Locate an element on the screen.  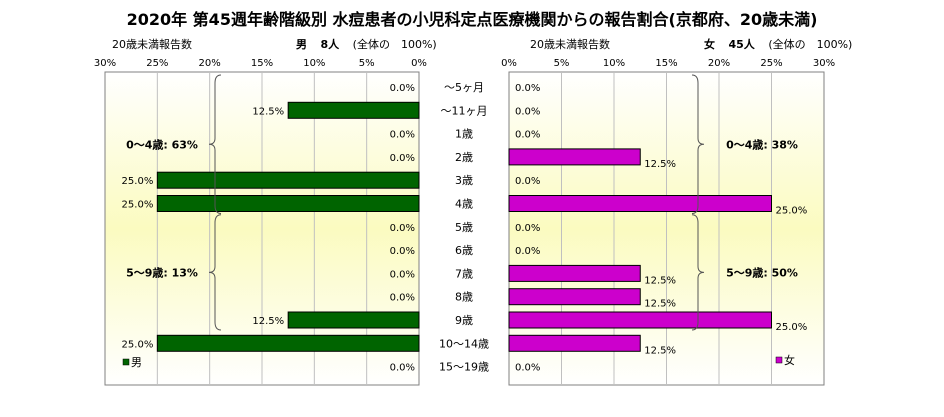
category-label: 10～14歳 is located at coordinates (464, 343).